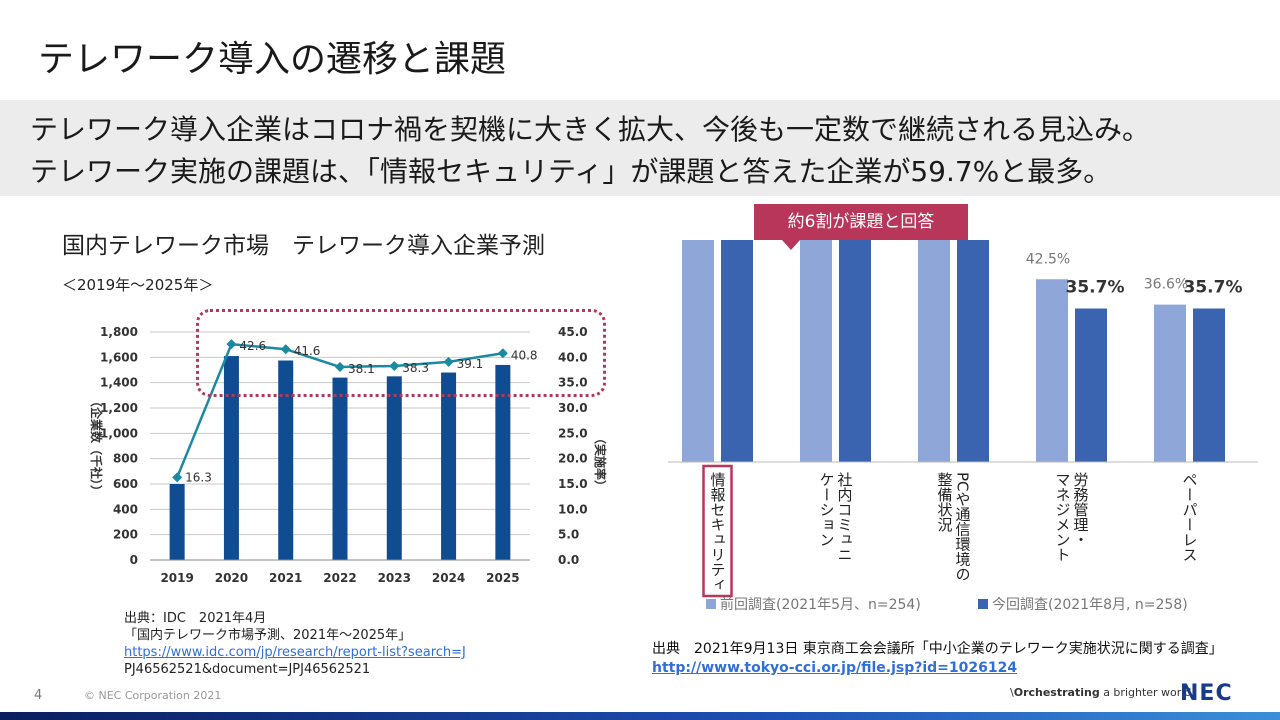 The width and height of the screenshot is (1280, 720). Describe the element at coordinates (394, 578) in the screenshot. I see `x-tick-label: 2023` at that location.